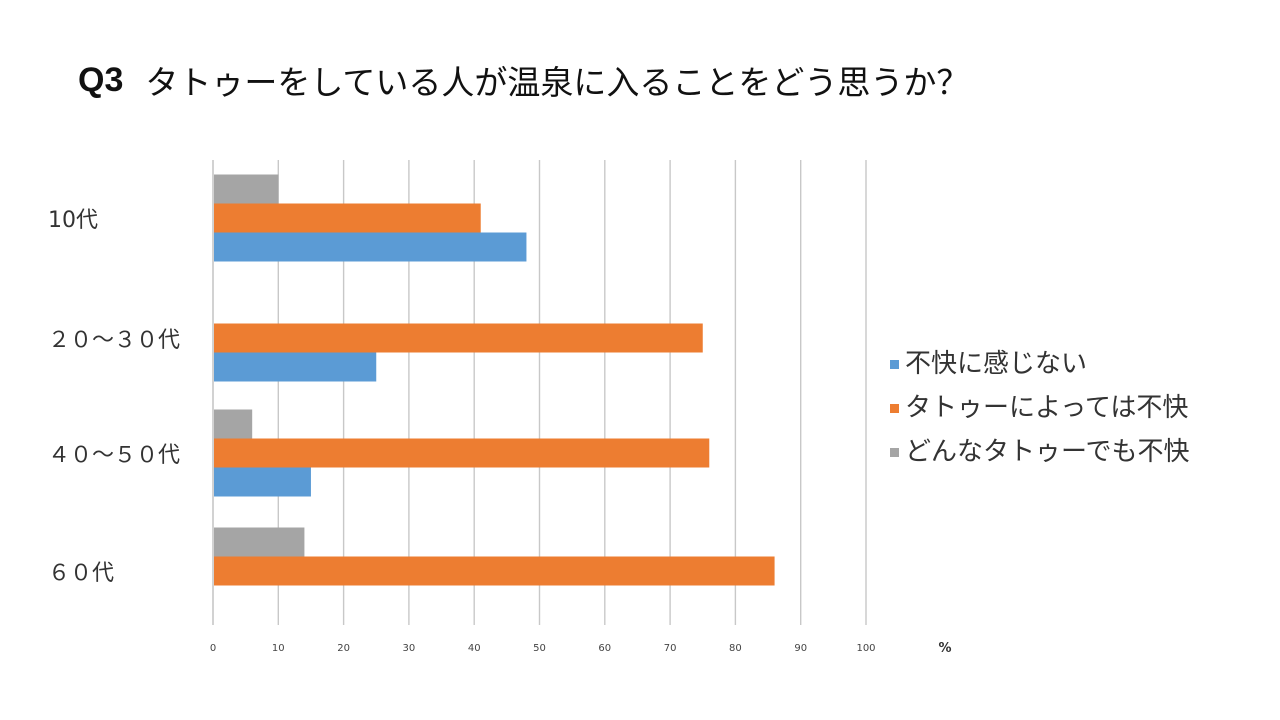 This screenshot has width=1280, height=720. Describe the element at coordinates (114, 340) in the screenshot. I see `y-category-label: ２０〜３０代` at that location.